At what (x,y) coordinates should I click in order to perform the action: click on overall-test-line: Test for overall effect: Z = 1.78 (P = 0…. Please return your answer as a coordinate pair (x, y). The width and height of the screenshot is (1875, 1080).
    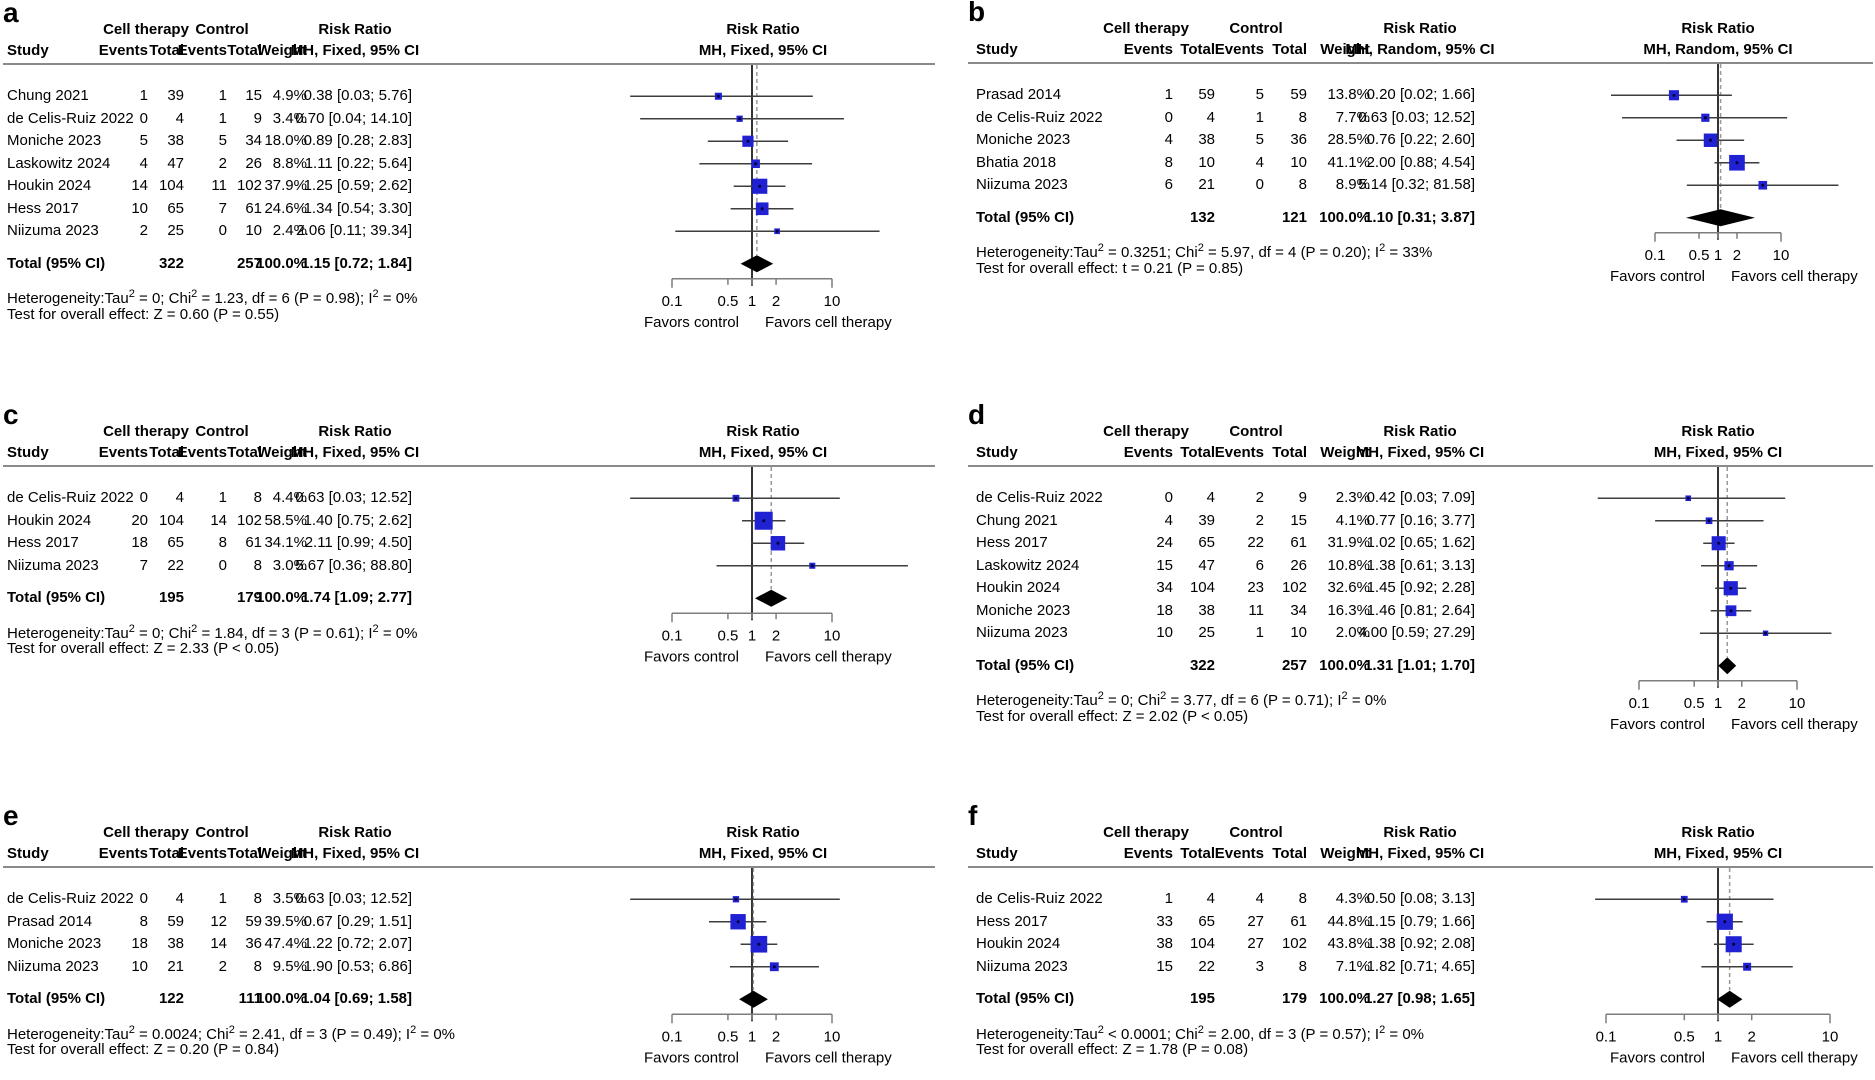
    Looking at the image, I should click on (1112, 1049).